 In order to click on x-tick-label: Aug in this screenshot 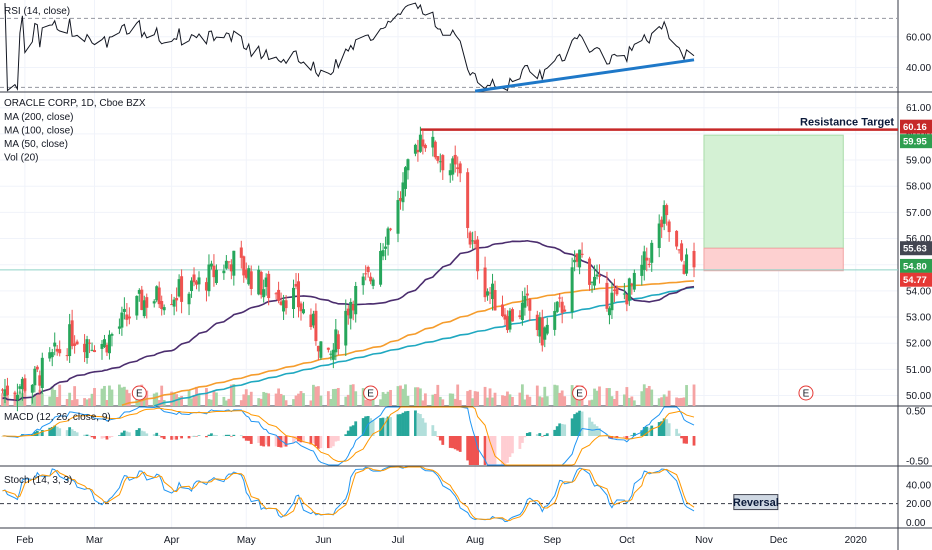, I will do `click(475, 540)`.